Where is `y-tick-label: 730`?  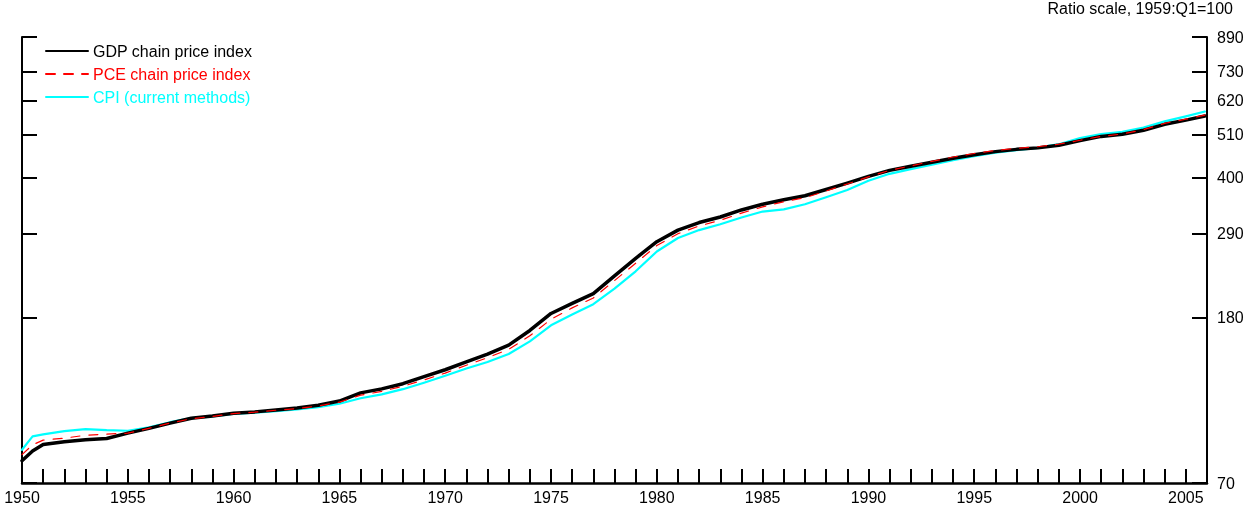
y-tick-label: 730 is located at coordinates (1230, 72).